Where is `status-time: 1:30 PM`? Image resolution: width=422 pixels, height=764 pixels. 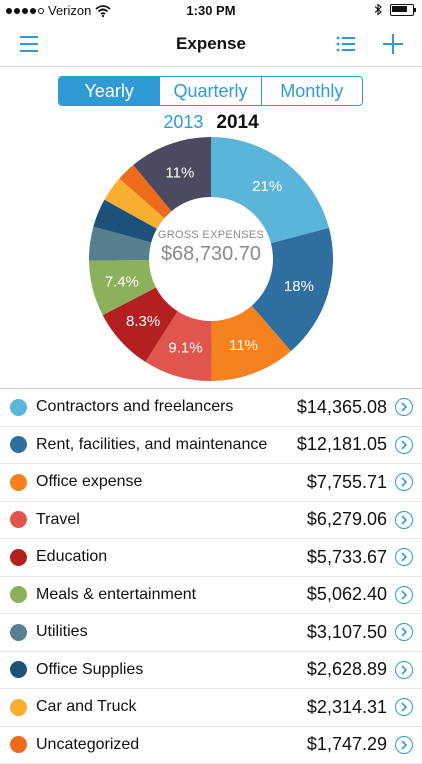 status-time: 1:30 PM is located at coordinates (211, 10).